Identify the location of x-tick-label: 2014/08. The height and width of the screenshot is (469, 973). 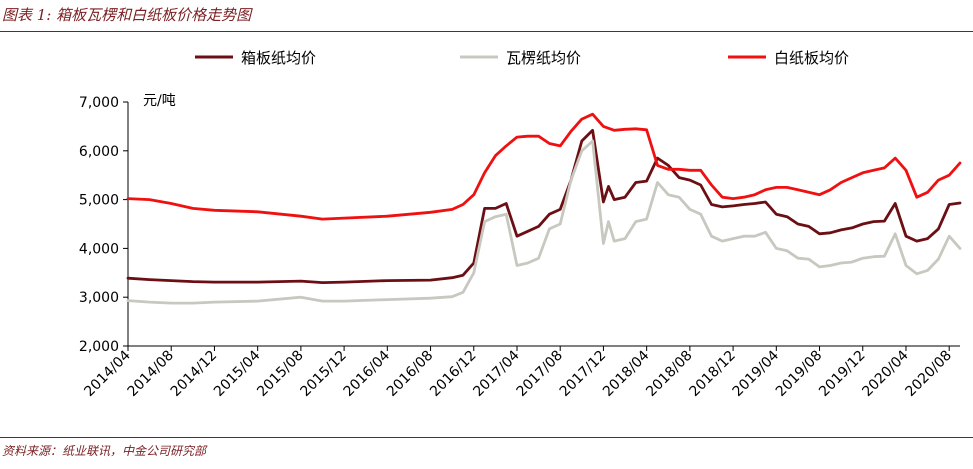
(151, 374).